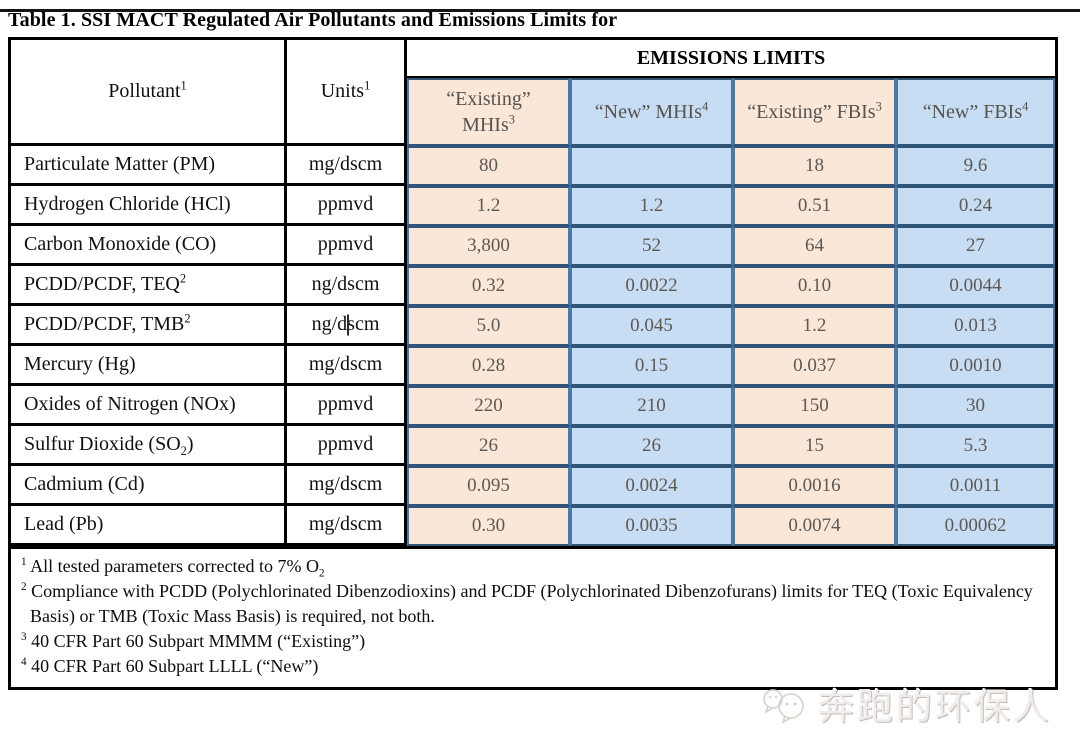 Image resolution: width=1080 pixels, height=743 pixels. Describe the element at coordinates (814, 526) in the screenshot. I see `limit-value-cell-existing-fbis: 0.0074` at that location.